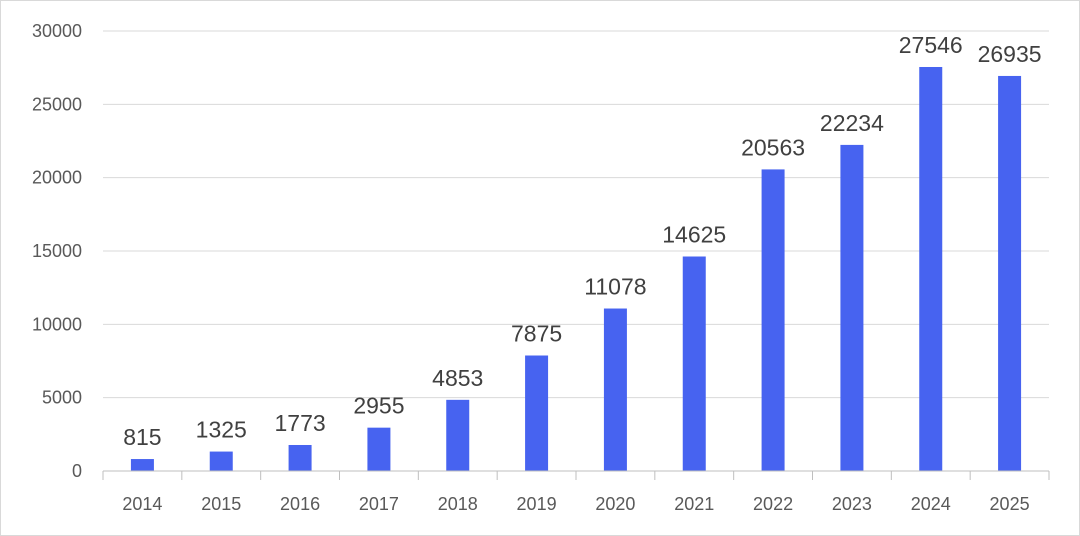 The height and width of the screenshot is (536, 1080). I want to click on bar-2020, so click(615, 389).